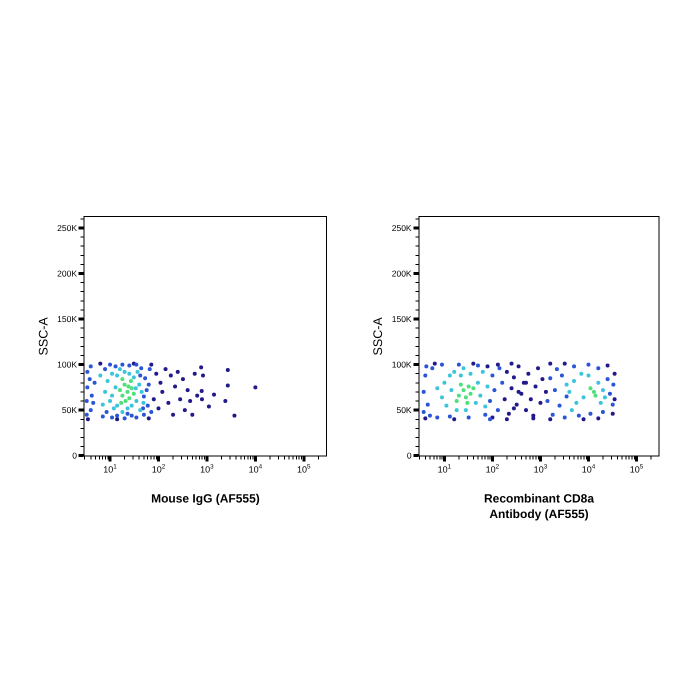 Image resolution: width=700 pixels, height=700 pixels. I want to click on x-axis-title: Recombinant CD8a Antibody (AF555), so click(539, 506).